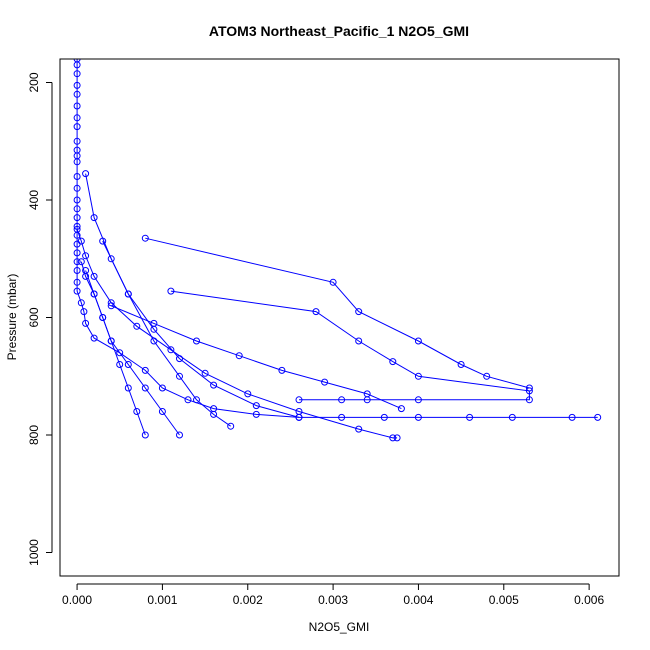 This screenshot has width=650, height=650. Describe the element at coordinates (418, 600) in the screenshot. I see `x-tick-label: 0.004` at that location.